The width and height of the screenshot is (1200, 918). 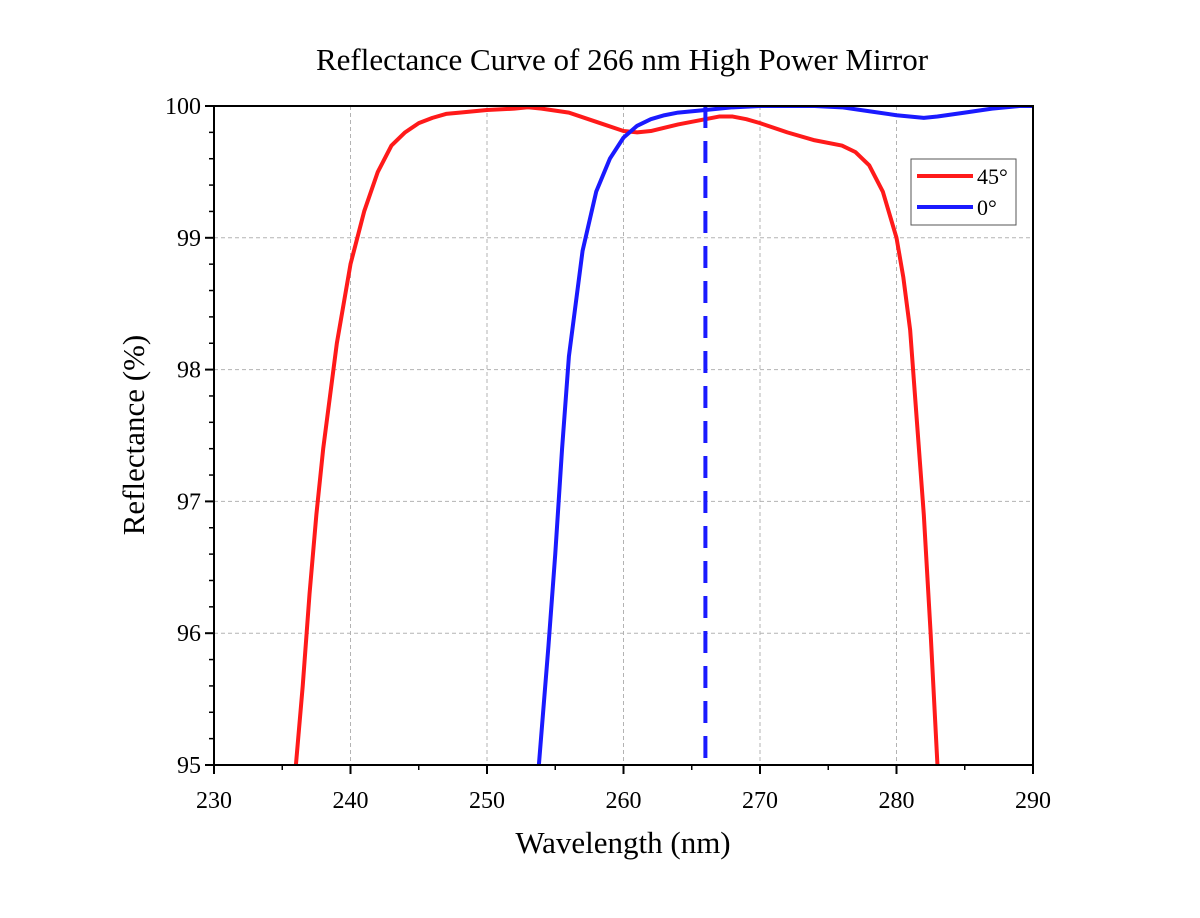 I want to click on y-tick-label: 100, so click(x=183, y=107).